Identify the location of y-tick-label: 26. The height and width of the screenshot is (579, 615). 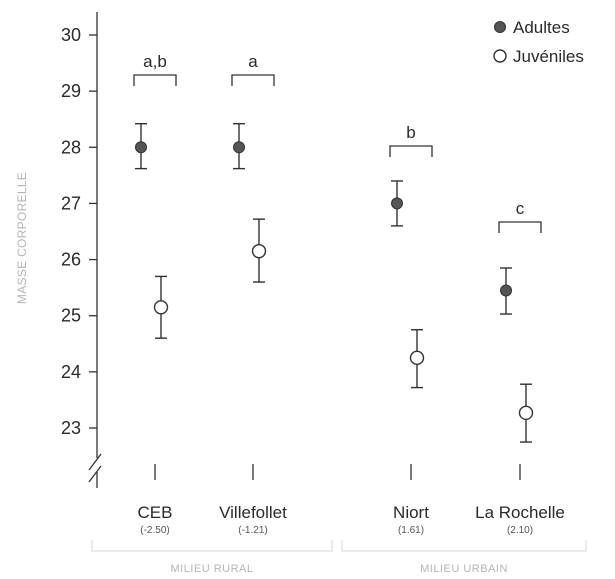
(71, 260).